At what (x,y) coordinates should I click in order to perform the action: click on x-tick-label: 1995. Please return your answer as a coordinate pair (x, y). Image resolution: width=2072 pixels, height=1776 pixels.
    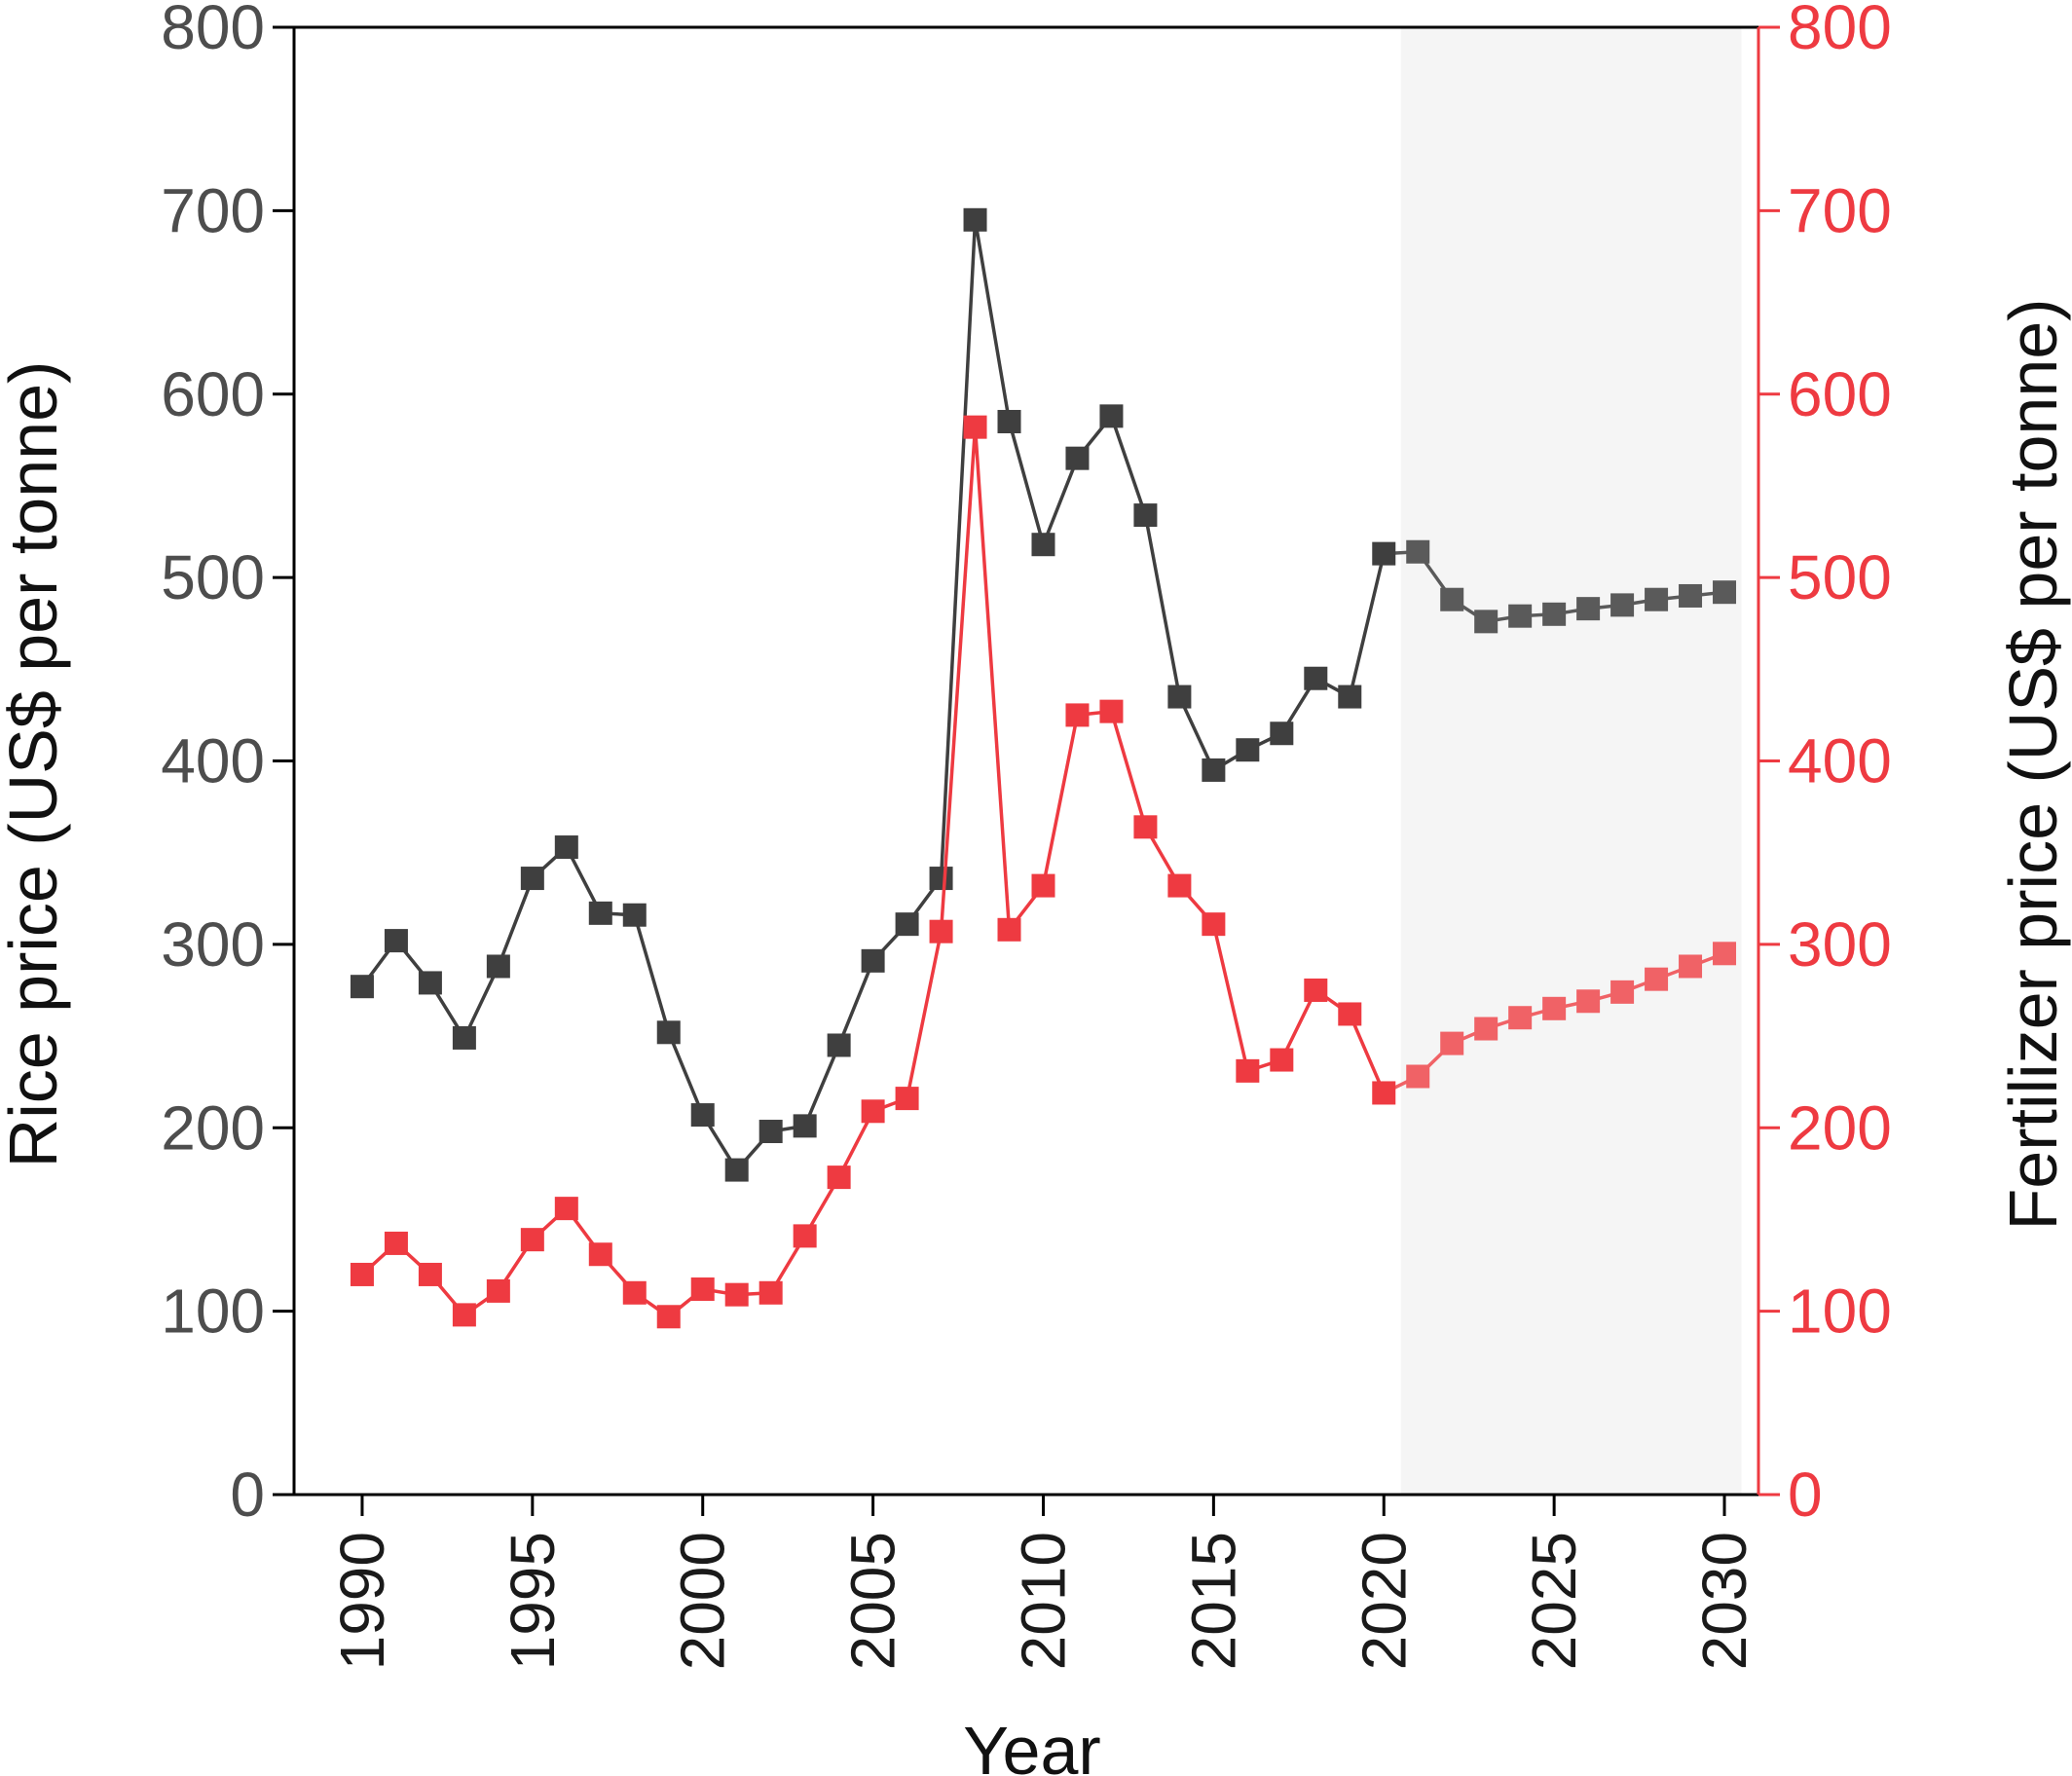
    Looking at the image, I should click on (533, 1601).